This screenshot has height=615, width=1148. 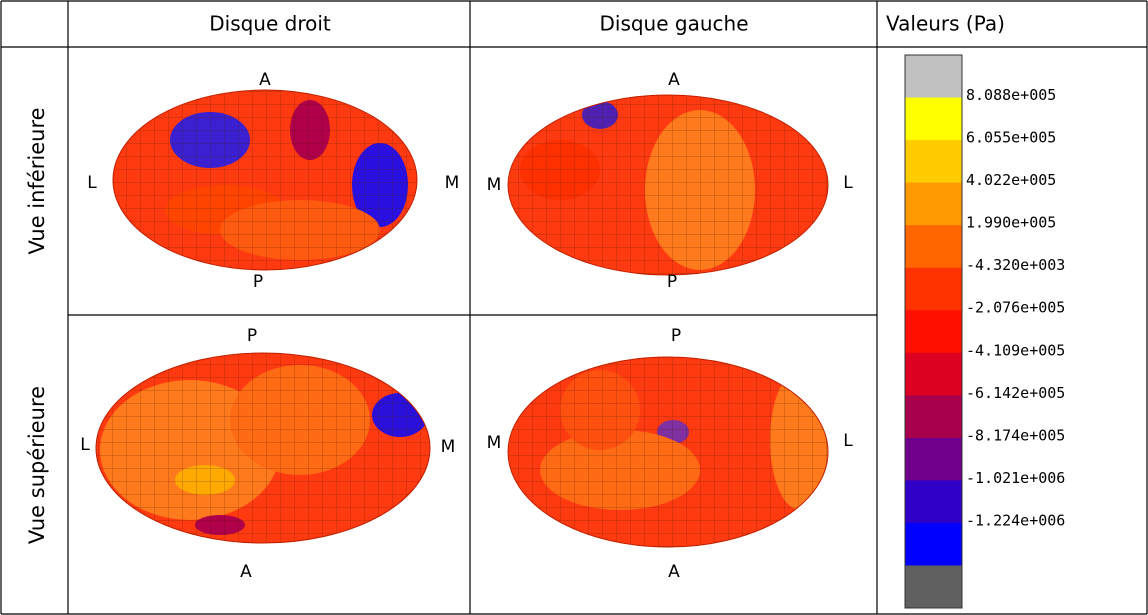 I want to click on legend-label: -2.076e+005, so click(x=1015, y=308).